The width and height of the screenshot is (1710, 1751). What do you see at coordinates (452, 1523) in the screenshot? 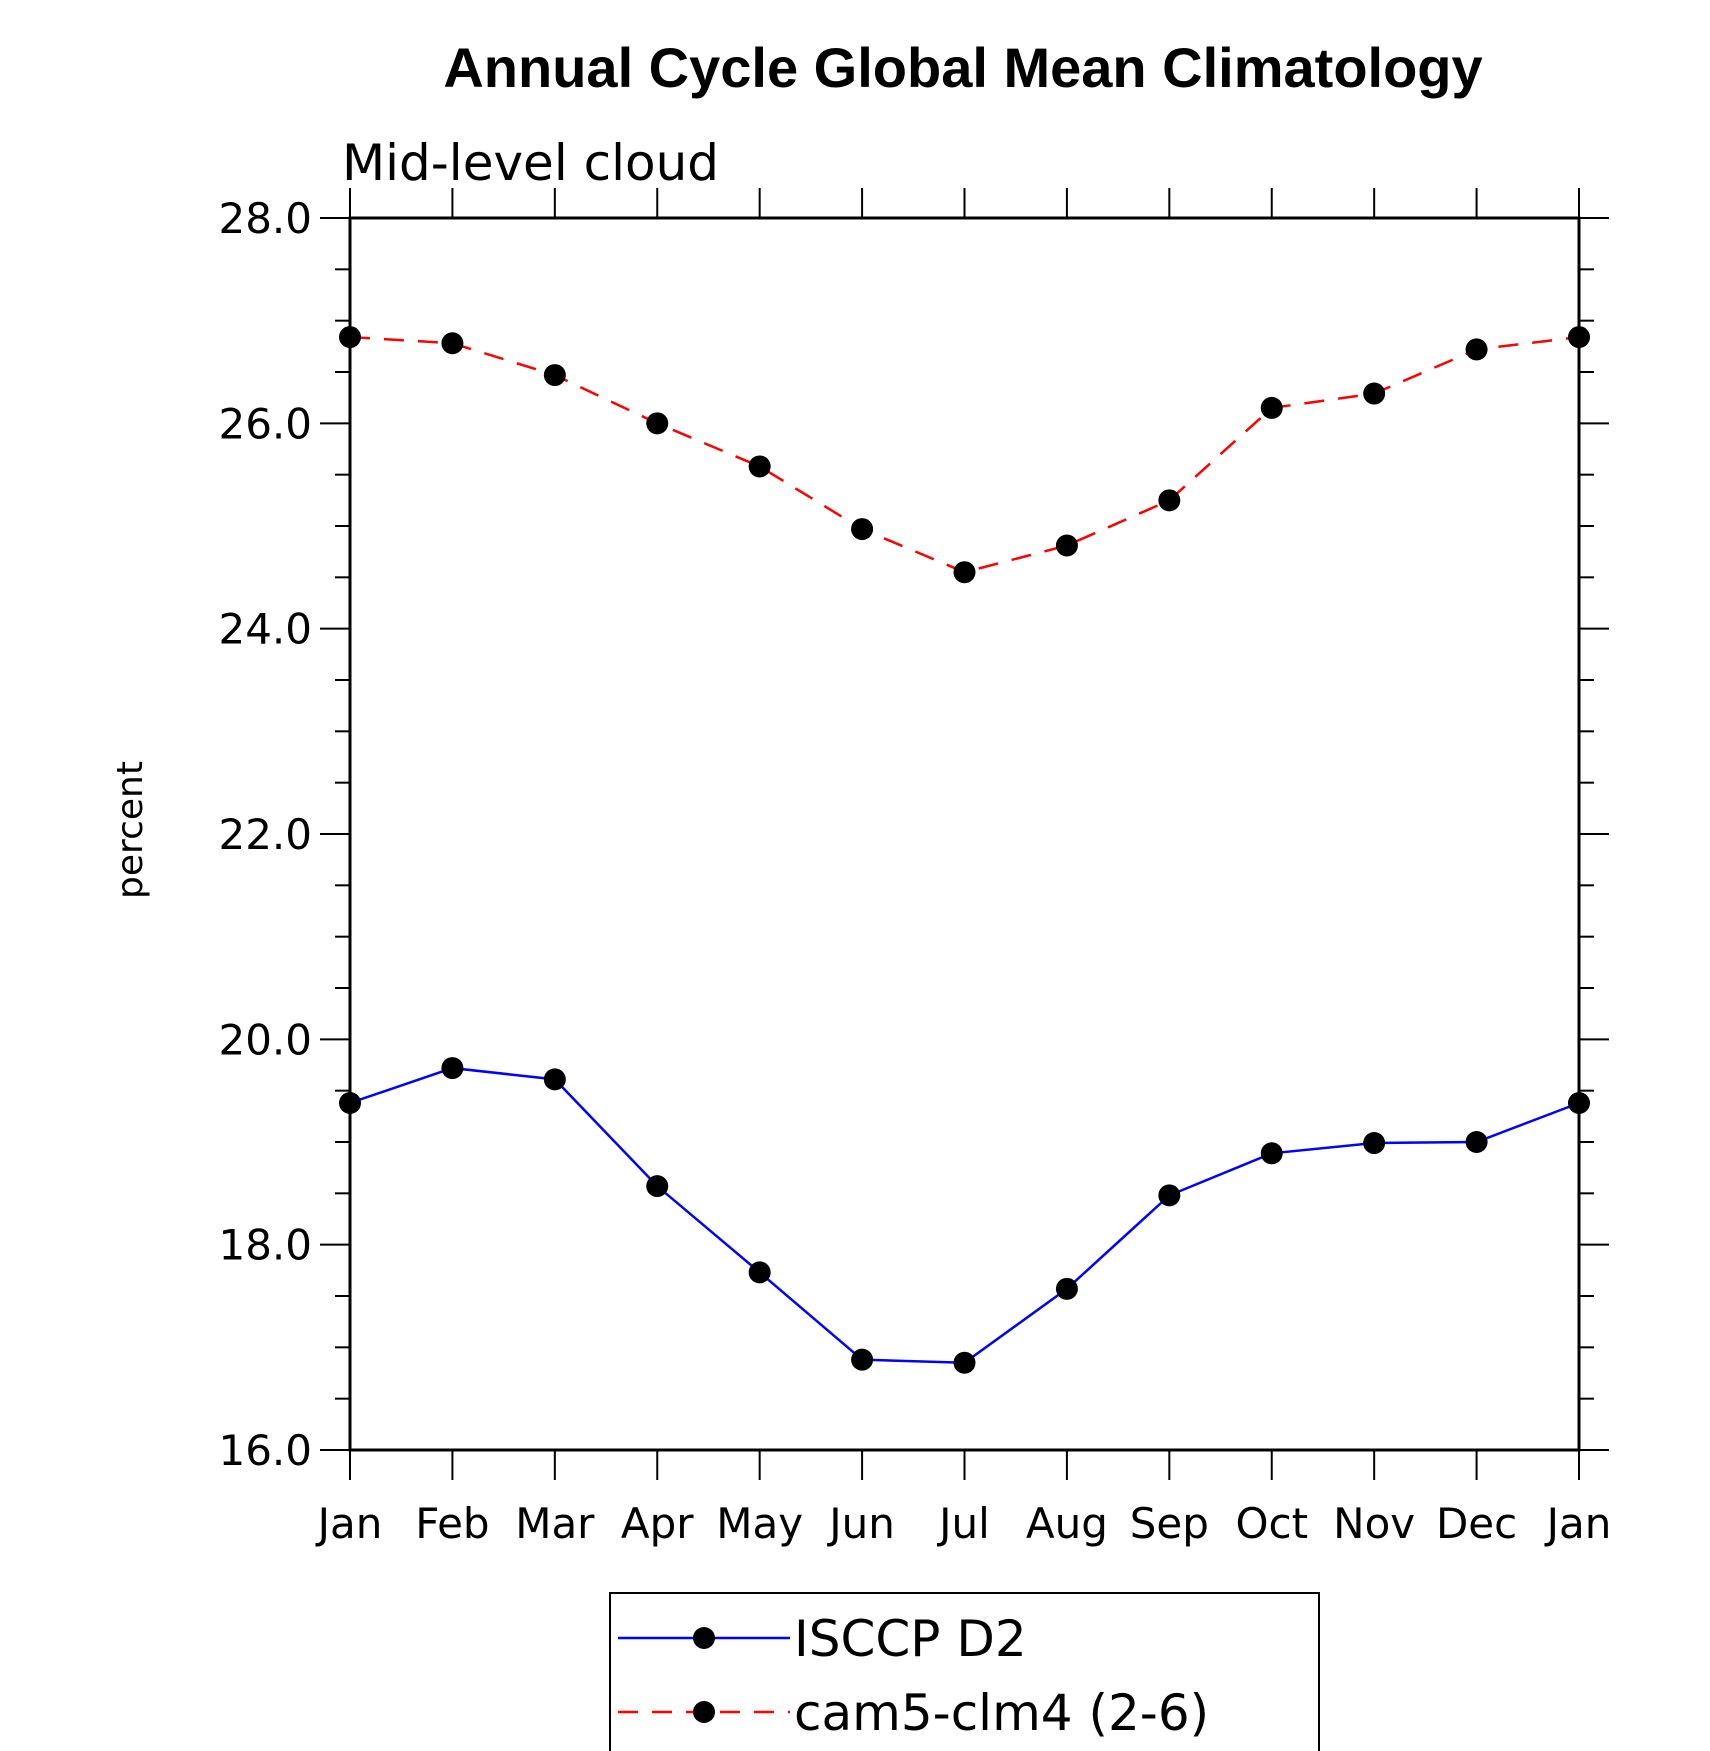
I see `x-tick-label: Feb` at bounding box center [452, 1523].